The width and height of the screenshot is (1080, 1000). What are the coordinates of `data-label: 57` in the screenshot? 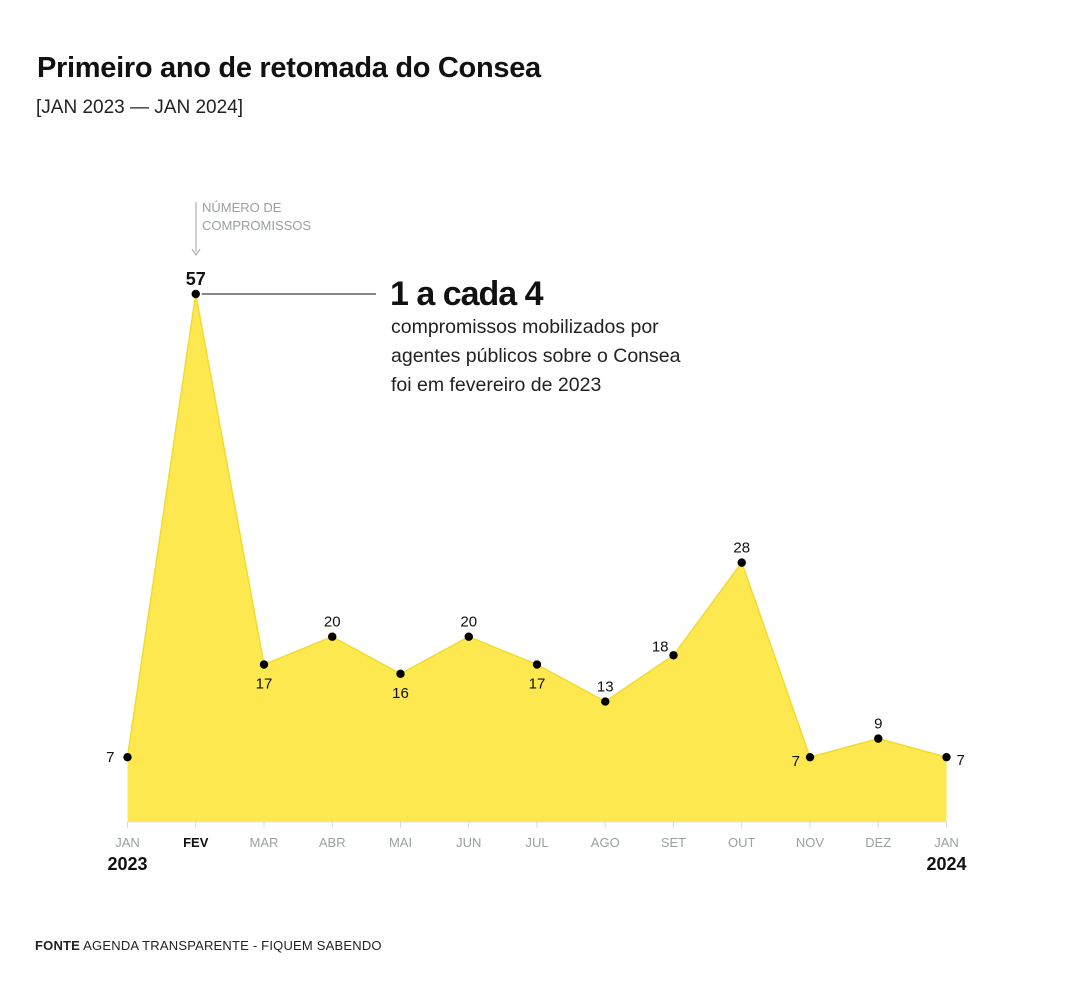 It's located at (196, 279).